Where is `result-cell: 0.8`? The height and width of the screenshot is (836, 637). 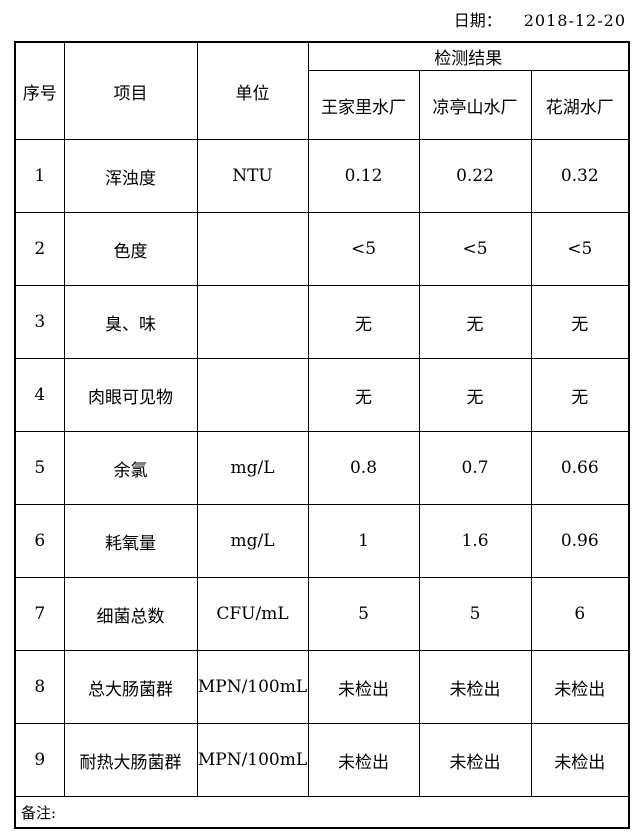 result-cell: 0.8 is located at coordinates (363, 468).